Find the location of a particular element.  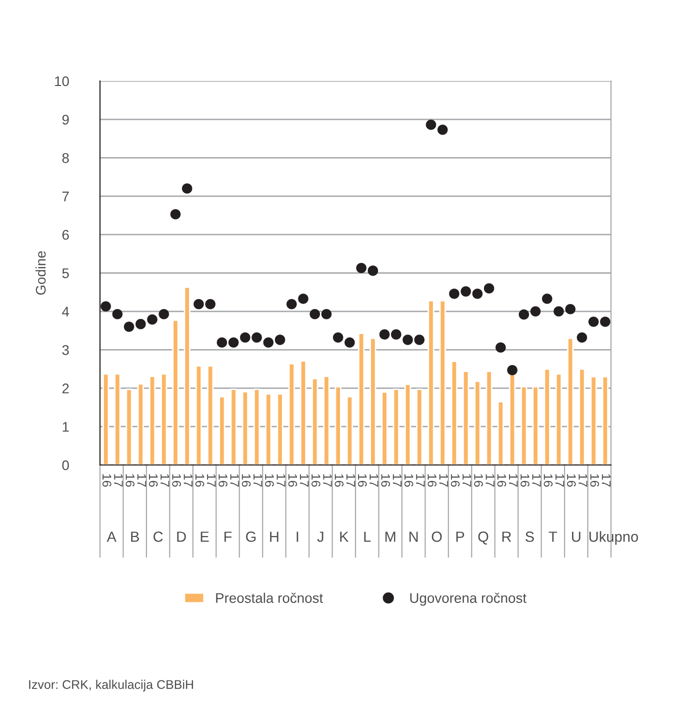

y-tick-label: 3 is located at coordinates (65, 350).